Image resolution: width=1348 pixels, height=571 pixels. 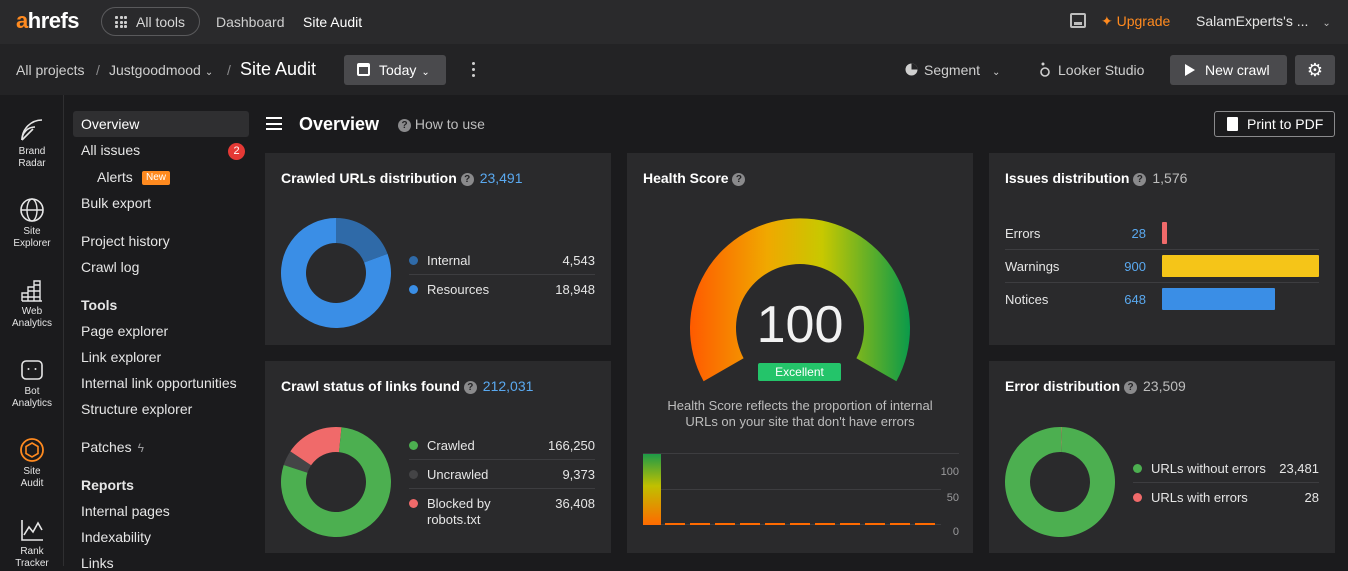 I want to click on sidebar-item-patches: Patches ϟ, so click(x=112, y=447).